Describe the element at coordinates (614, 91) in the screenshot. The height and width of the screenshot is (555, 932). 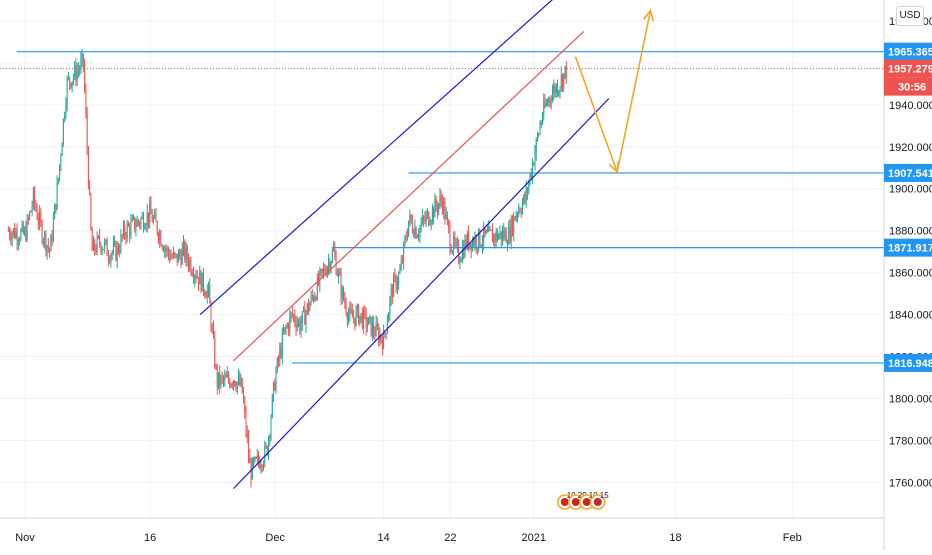
I see `projection-arrows` at that location.